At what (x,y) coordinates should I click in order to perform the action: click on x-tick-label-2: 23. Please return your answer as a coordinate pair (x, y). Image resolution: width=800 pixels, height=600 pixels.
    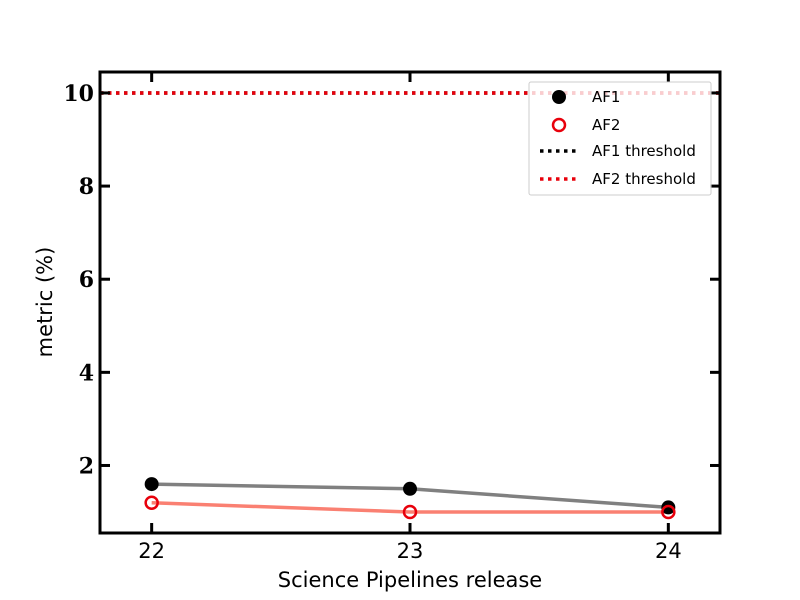
    Looking at the image, I should click on (410, 551).